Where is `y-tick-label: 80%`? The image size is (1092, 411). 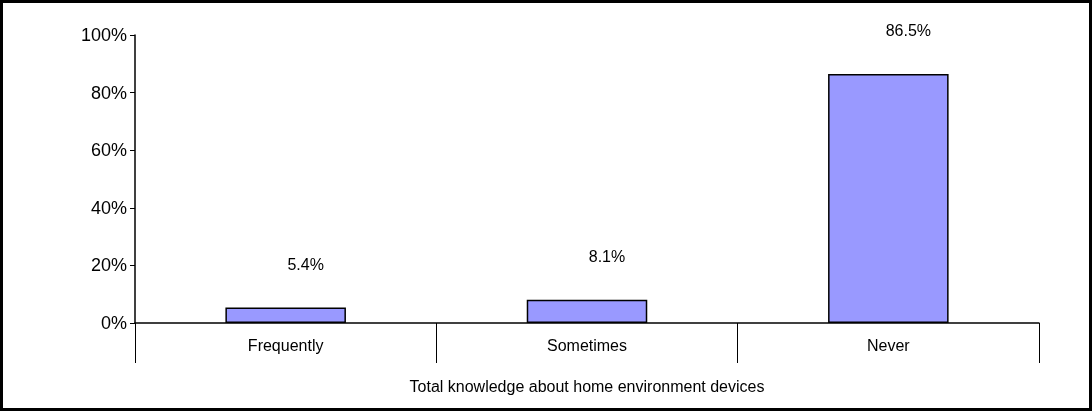 y-tick-label: 80% is located at coordinates (108, 92).